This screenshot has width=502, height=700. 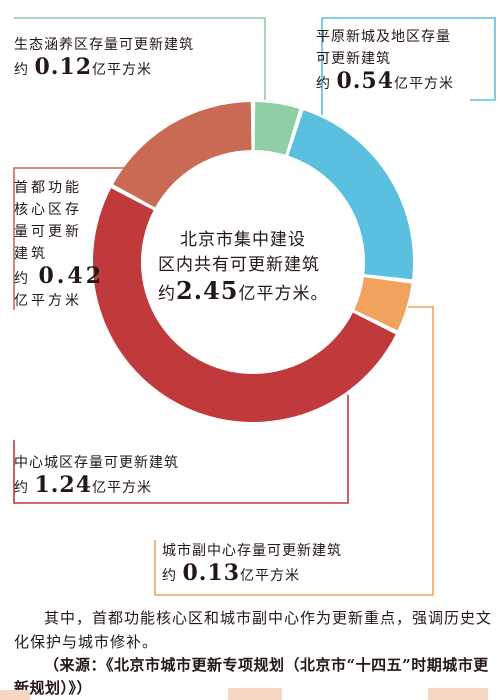 What do you see at coordinates (15, 695) in the screenshot?
I see `decor-bar-left` at bounding box center [15, 695].